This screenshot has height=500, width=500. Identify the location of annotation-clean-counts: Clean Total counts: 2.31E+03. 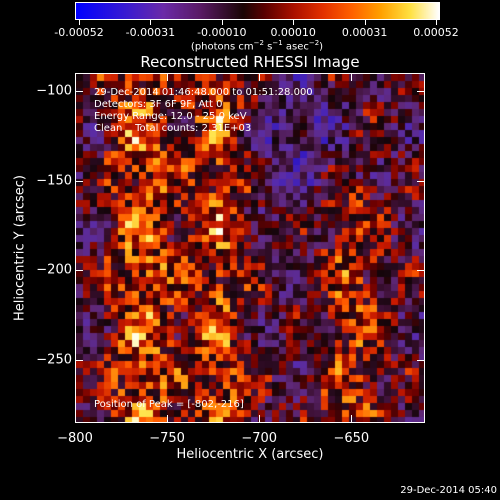
(173, 128).